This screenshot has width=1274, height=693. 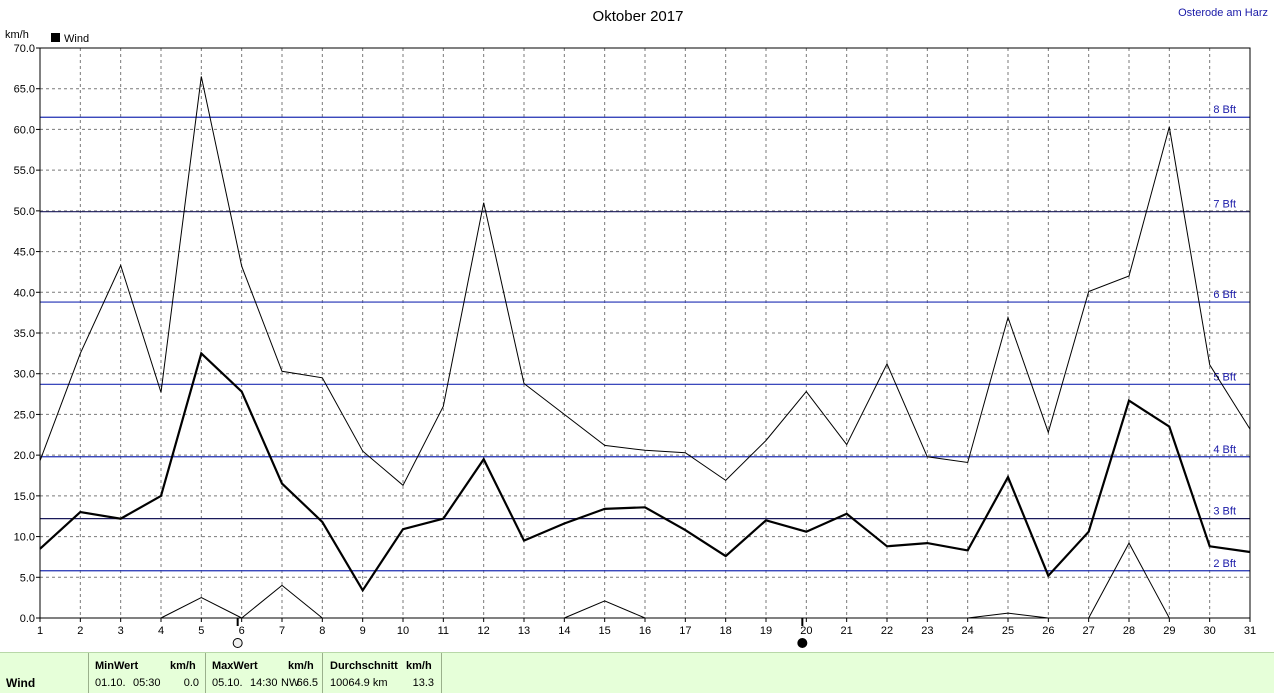 What do you see at coordinates (24, 334) in the screenshot?
I see `y-tick-label: 35.0` at bounding box center [24, 334].